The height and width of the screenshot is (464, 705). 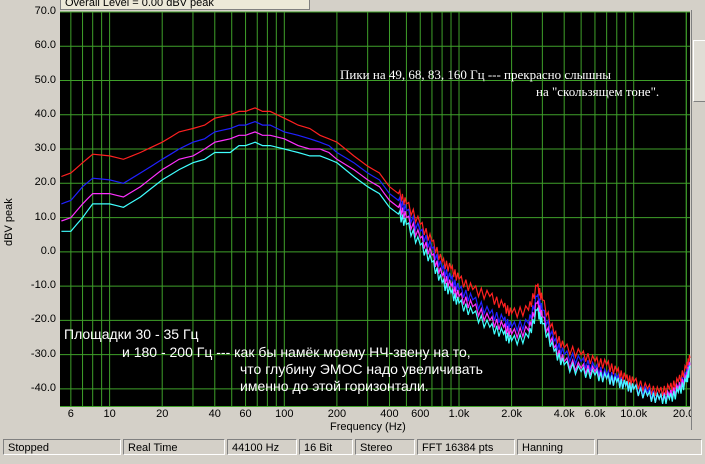 I want to click on x-tick-label: 40, so click(x=214, y=414).